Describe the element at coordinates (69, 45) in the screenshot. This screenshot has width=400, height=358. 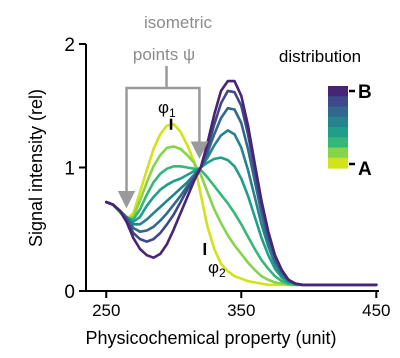
I see `y-tick-label: 2` at that location.